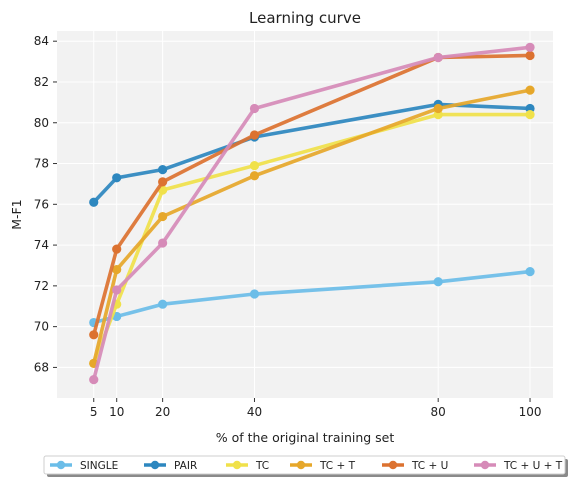 This screenshot has height=488, width=576. What do you see at coordinates (41, 41) in the screenshot?
I see `y-tick-label: 84` at bounding box center [41, 41].